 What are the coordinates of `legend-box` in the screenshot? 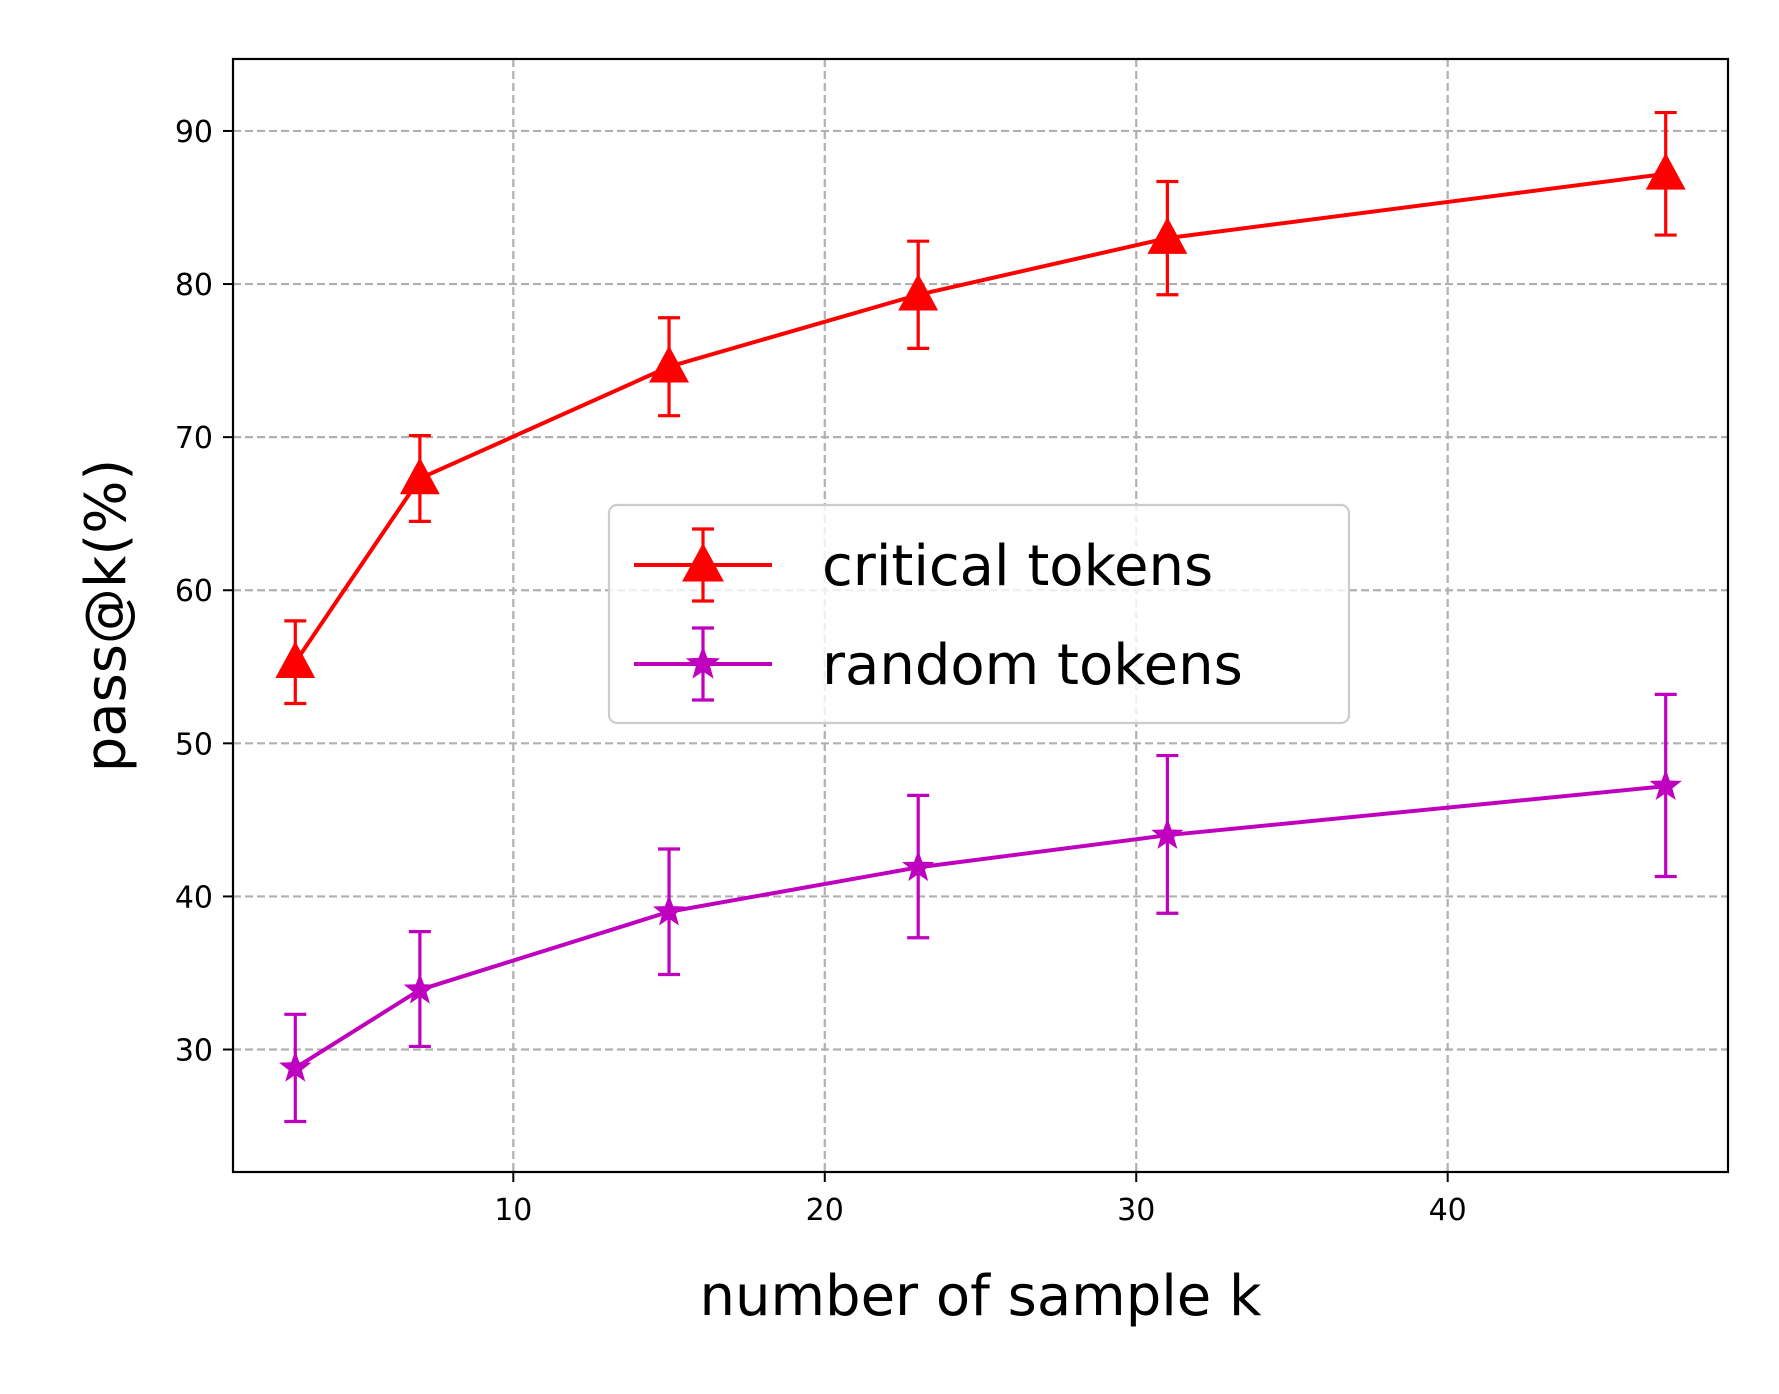 It's located at (979, 614).